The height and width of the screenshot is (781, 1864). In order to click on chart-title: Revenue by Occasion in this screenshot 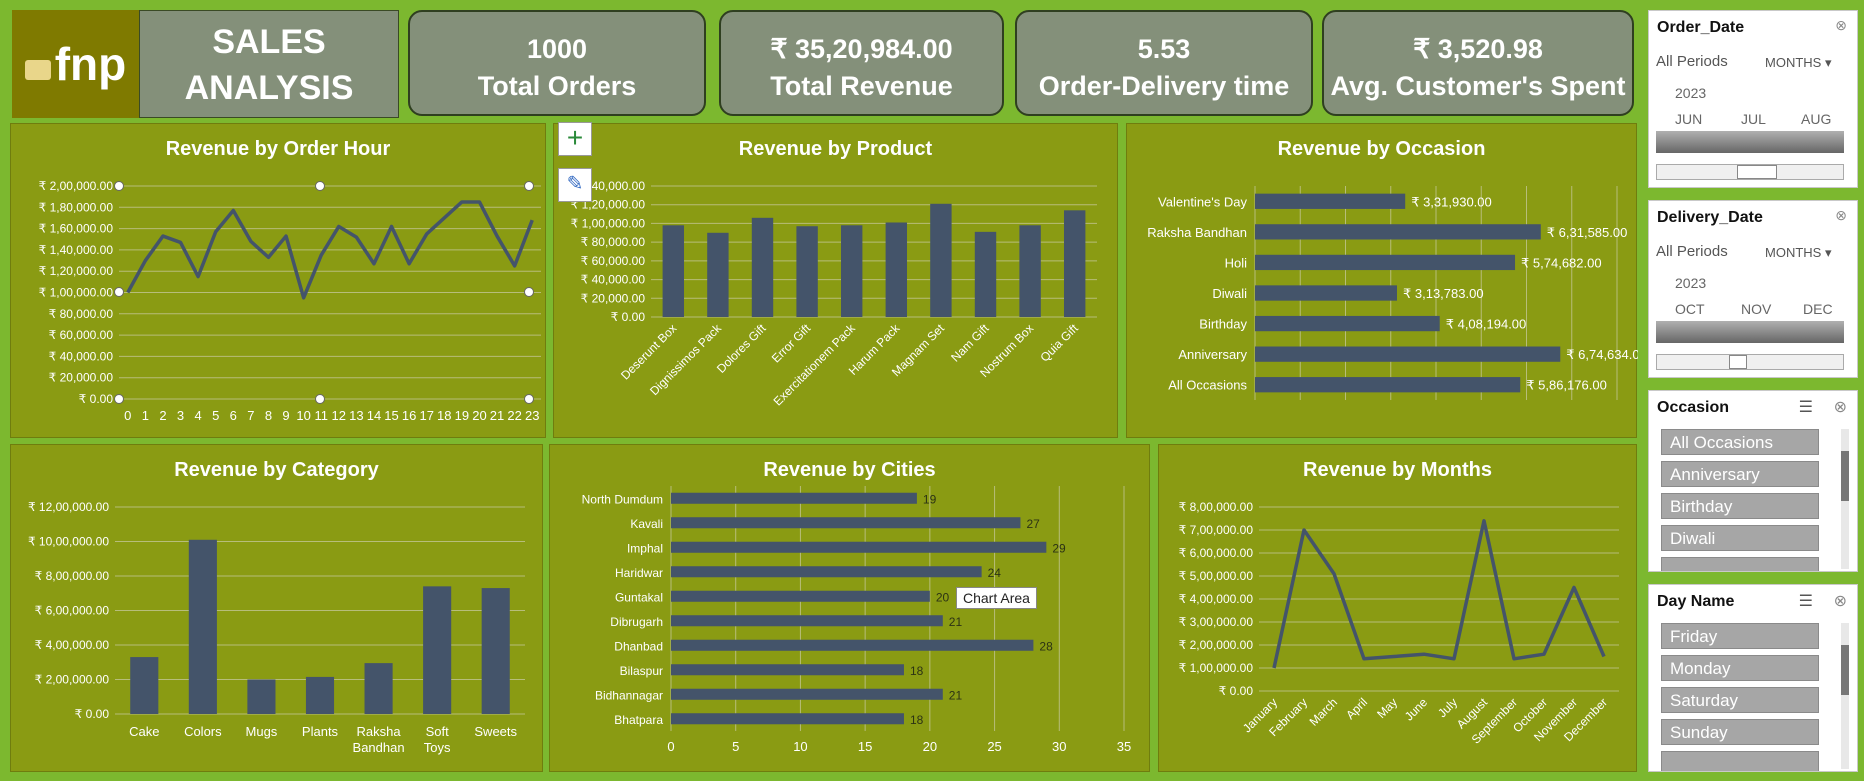, I will do `click(1381, 149)`.